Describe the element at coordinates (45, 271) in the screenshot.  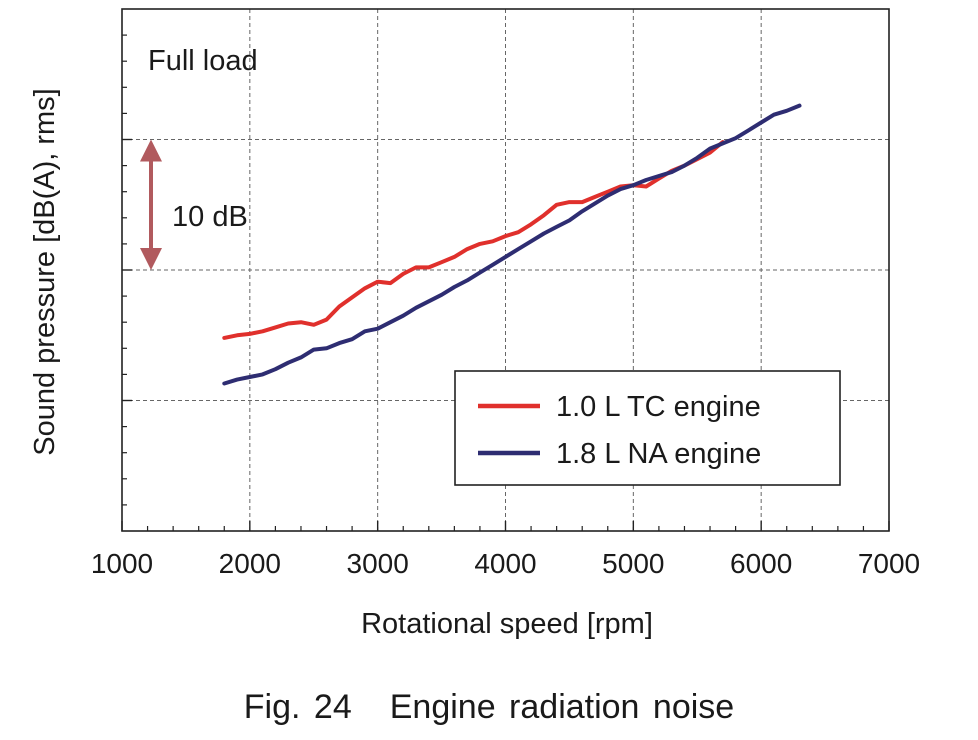
I see `y-axis-title: Sound pressure [dB(A), rms]` at that location.